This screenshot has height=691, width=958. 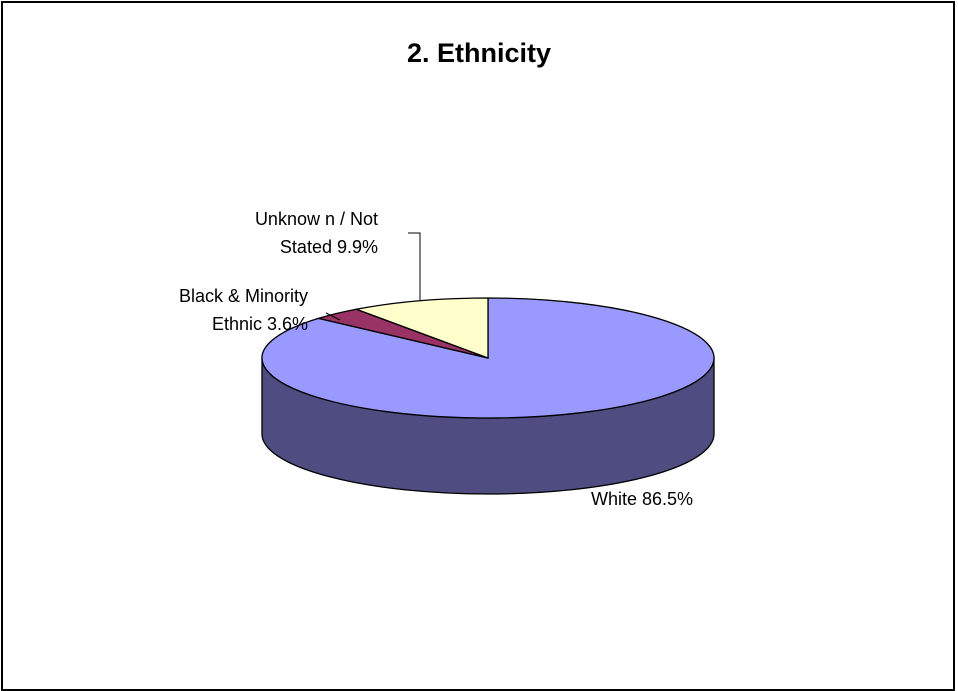 What do you see at coordinates (333, 316) in the screenshot?
I see `leader-line-bme` at bounding box center [333, 316].